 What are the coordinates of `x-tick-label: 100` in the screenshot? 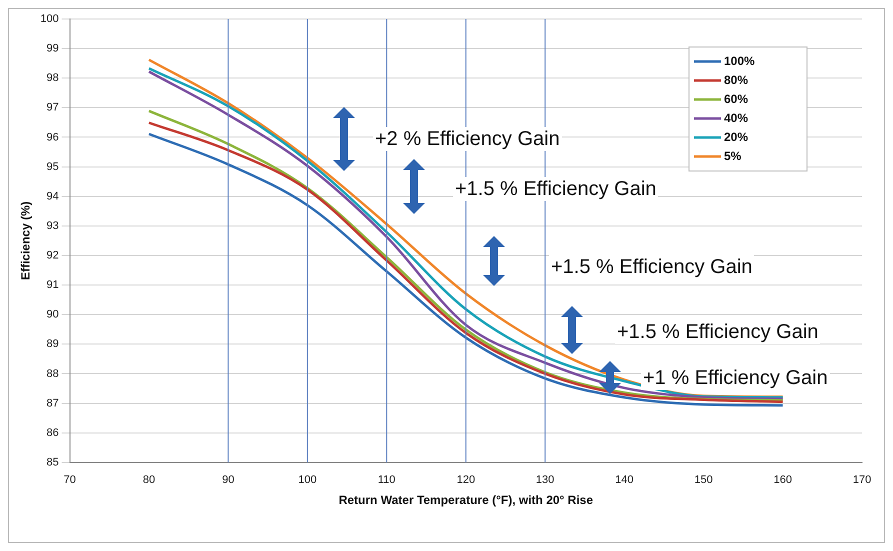 It's located at (307, 480).